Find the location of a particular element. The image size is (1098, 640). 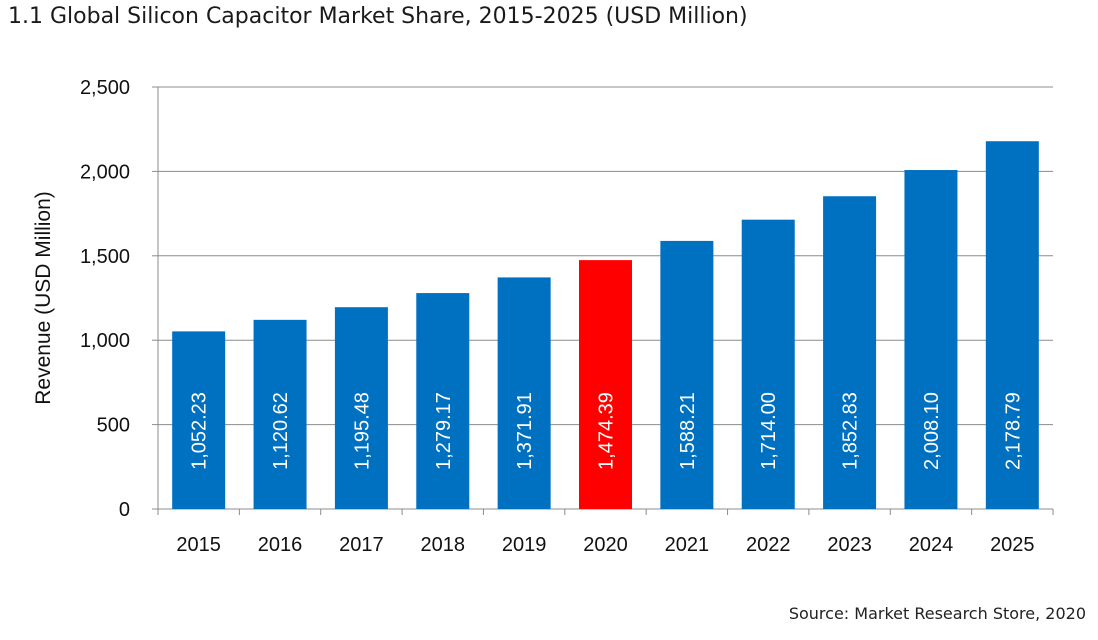

bar-2020 is located at coordinates (605, 384).